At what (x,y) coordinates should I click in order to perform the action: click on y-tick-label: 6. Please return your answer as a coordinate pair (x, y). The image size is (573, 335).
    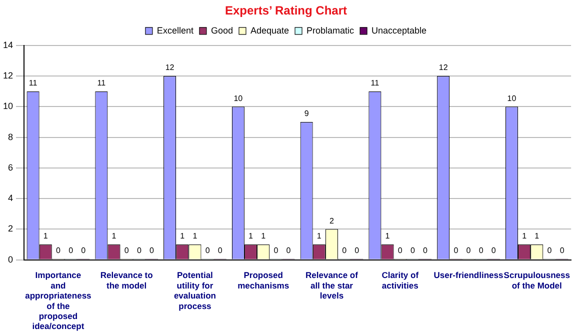
    Looking at the image, I should click on (11, 167).